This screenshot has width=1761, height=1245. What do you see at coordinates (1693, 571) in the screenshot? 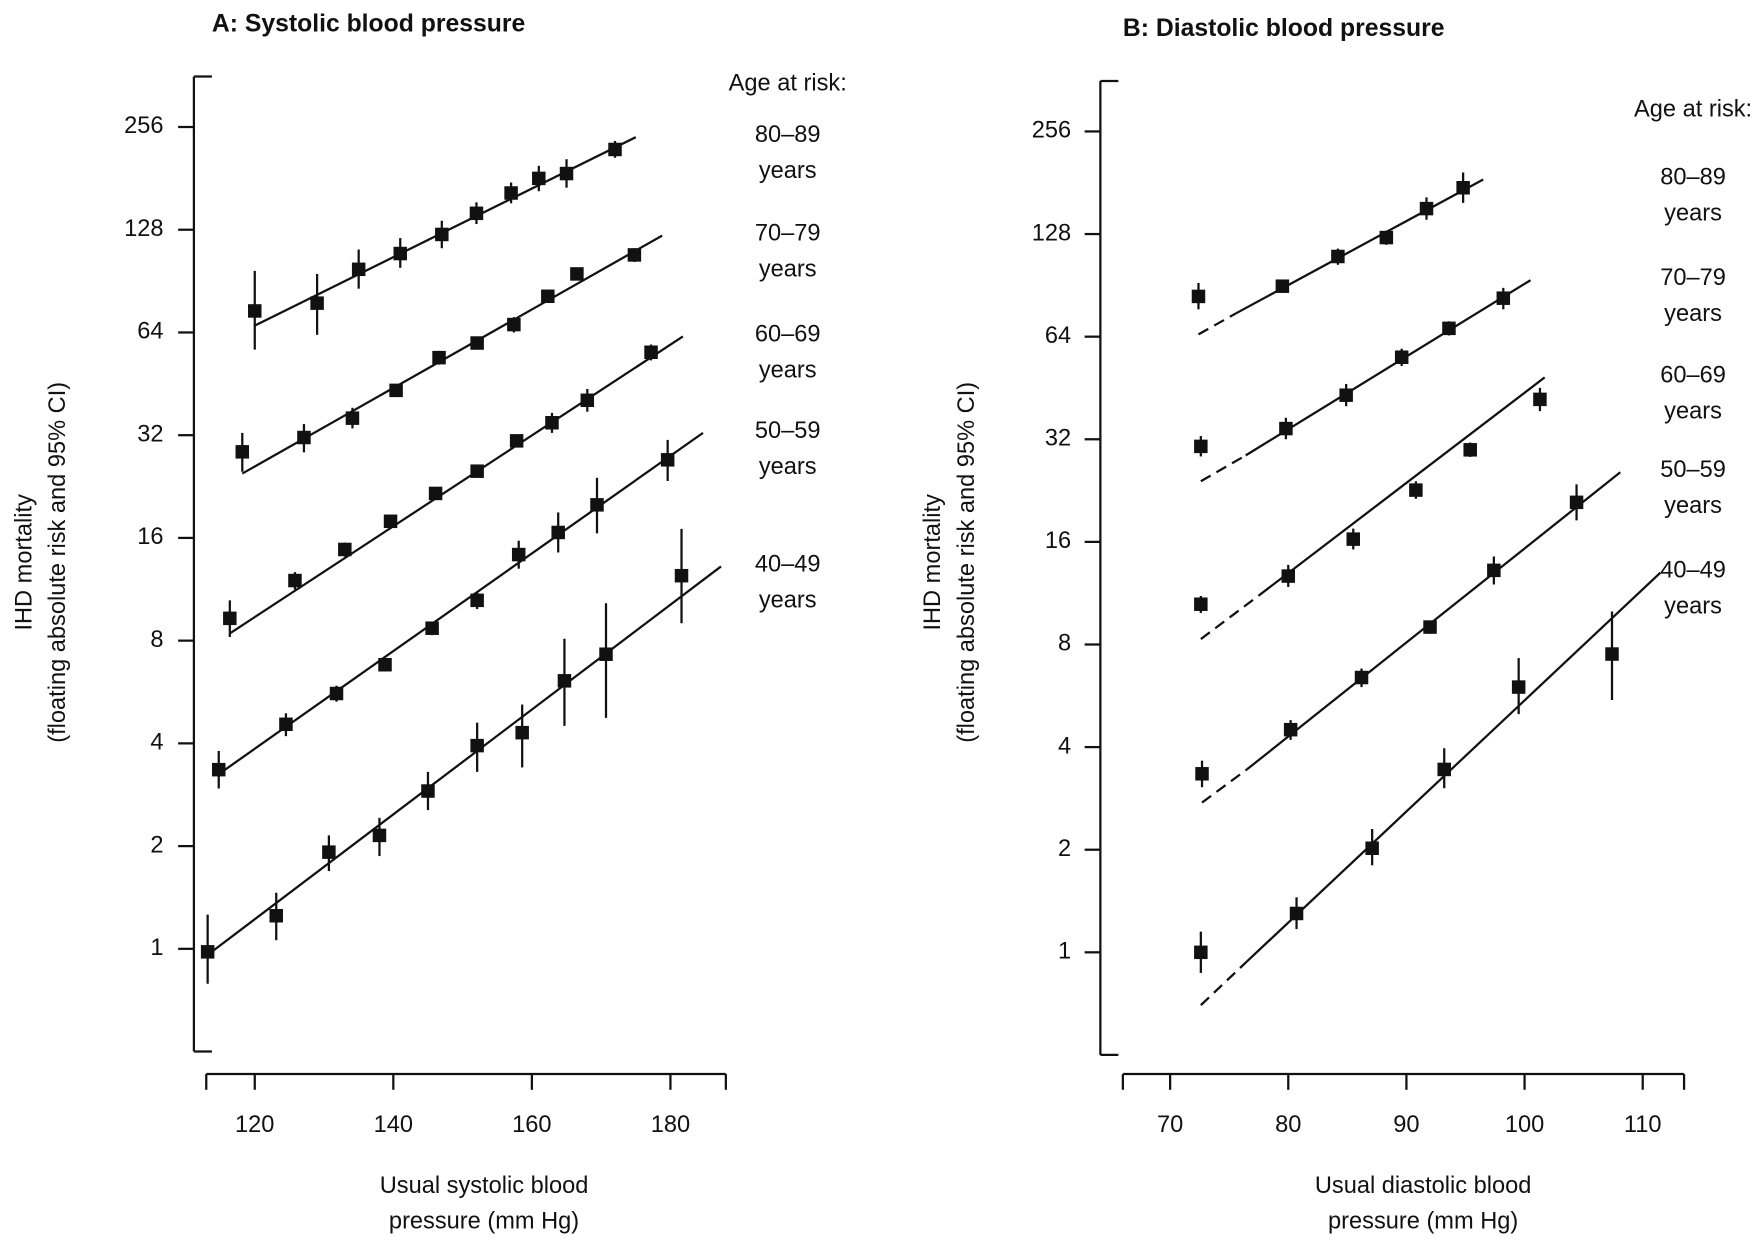
I see `legend-label-line: 40–49` at bounding box center [1693, 571].